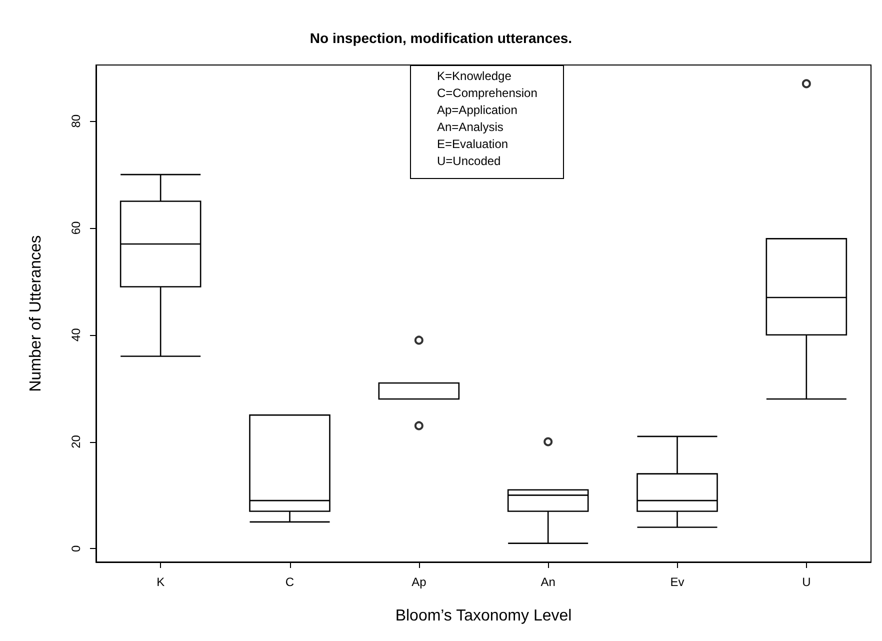 The height and width of the screenshot is (641, 882). I want to click on x-tick-label: U, so click(806, 582).